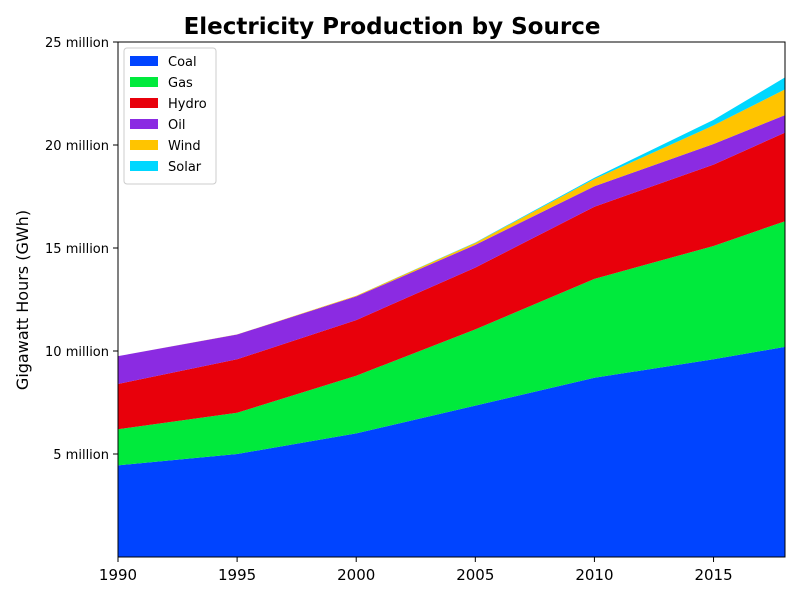 The height and width of the screenshot is (600, 800). What do you see at coordinates (176, 125) in the screenshot?
I see `legend-label-oil: Oil` at bounding box center [176, 125].